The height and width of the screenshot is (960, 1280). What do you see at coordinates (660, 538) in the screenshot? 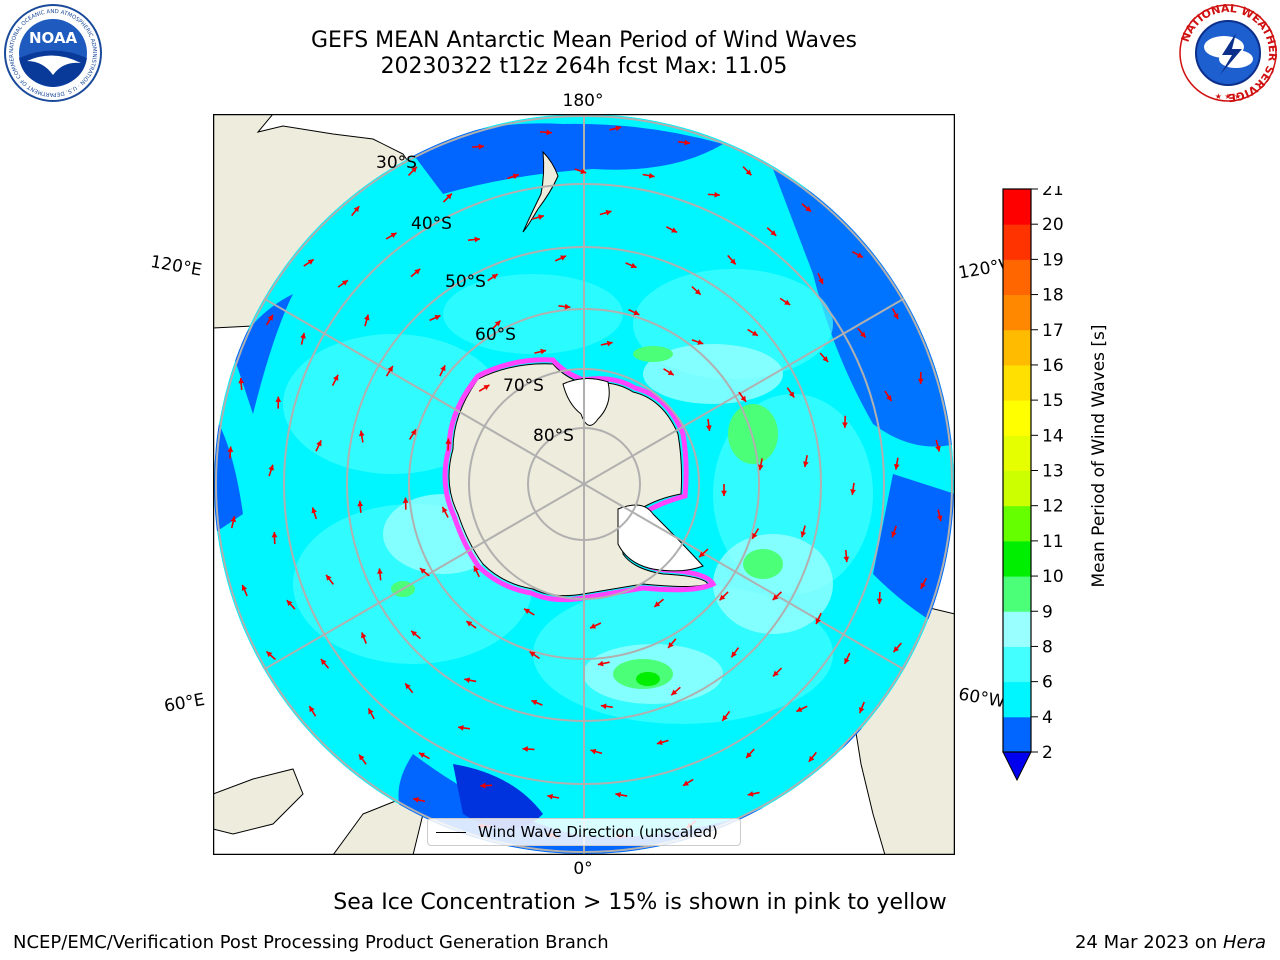
I see `weddell-ice-shelf` at bounding box center [660, 538].